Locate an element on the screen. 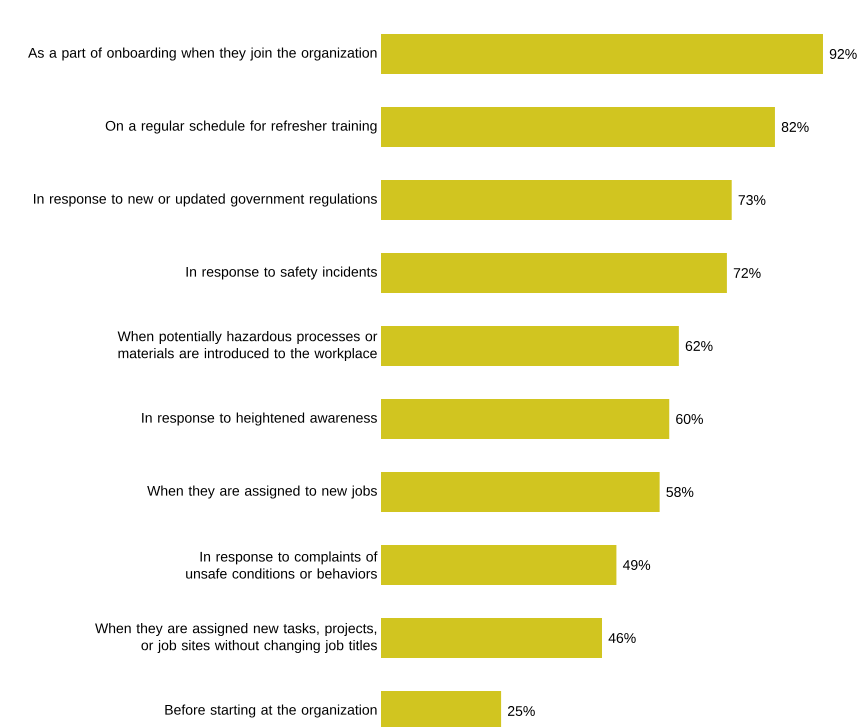 The width and height of the screenshot is (865, 727). data-label: 25% is located at coordinates (521, 711).